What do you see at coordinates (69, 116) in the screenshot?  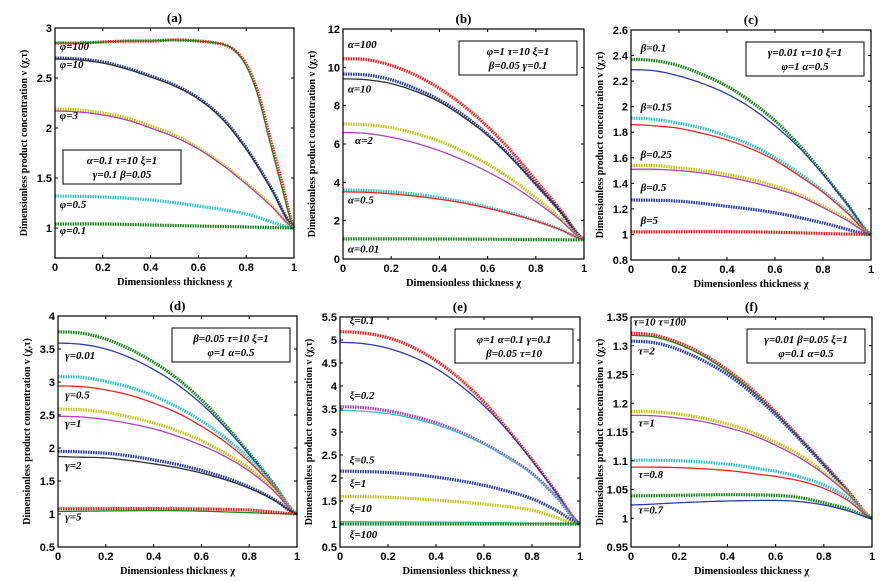 I see `curve-label: φ=3` at bounding box center [69, 116].